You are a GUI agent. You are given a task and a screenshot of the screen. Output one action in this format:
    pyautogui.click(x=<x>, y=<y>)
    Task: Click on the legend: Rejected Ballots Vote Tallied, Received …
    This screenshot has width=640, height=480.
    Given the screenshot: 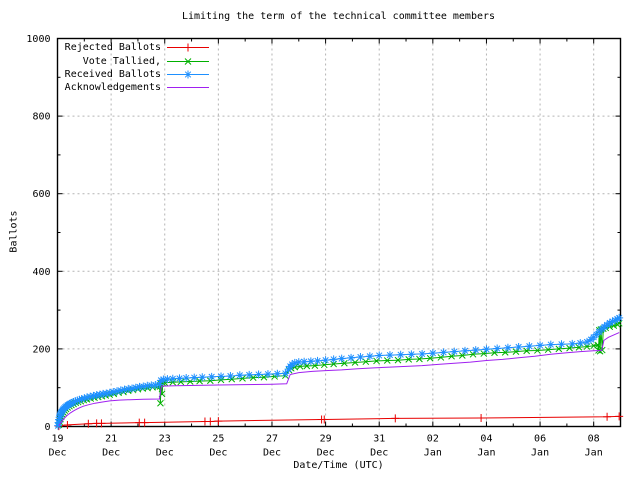 What is the action you would take?
    pyautogui.click(x=134, y=68)
    